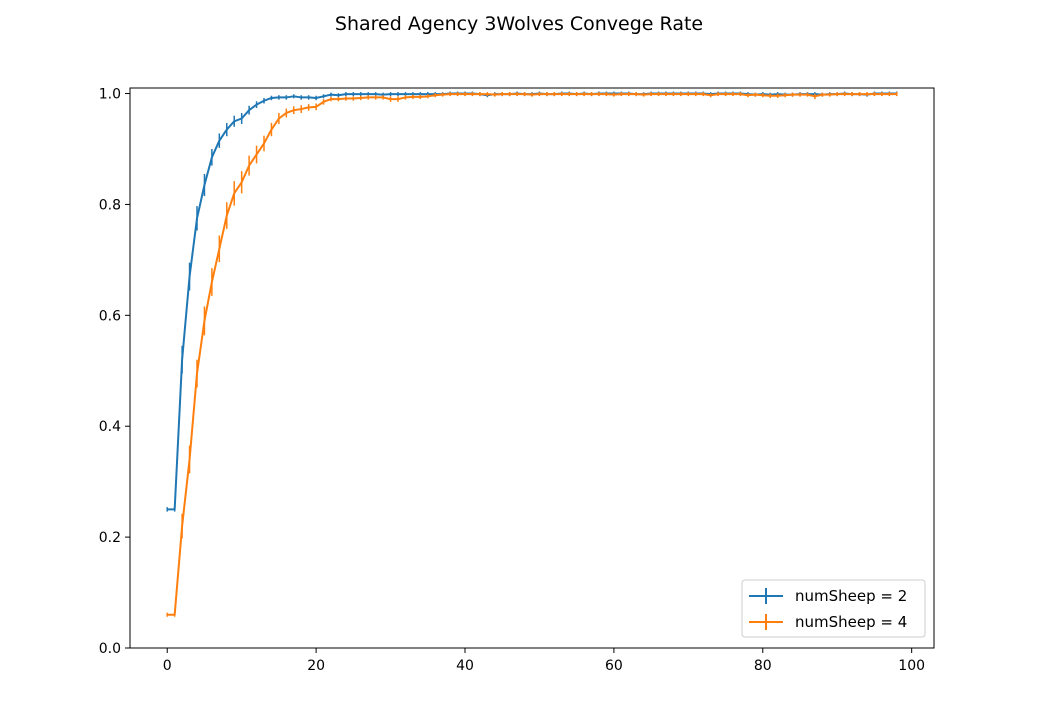 The width and height of the screenshot is (1038, 727). What do you see at coordinates (110, 538) in the screenshot?
I see `y-tick-label: 0.2` at bounding box center [110, 538].